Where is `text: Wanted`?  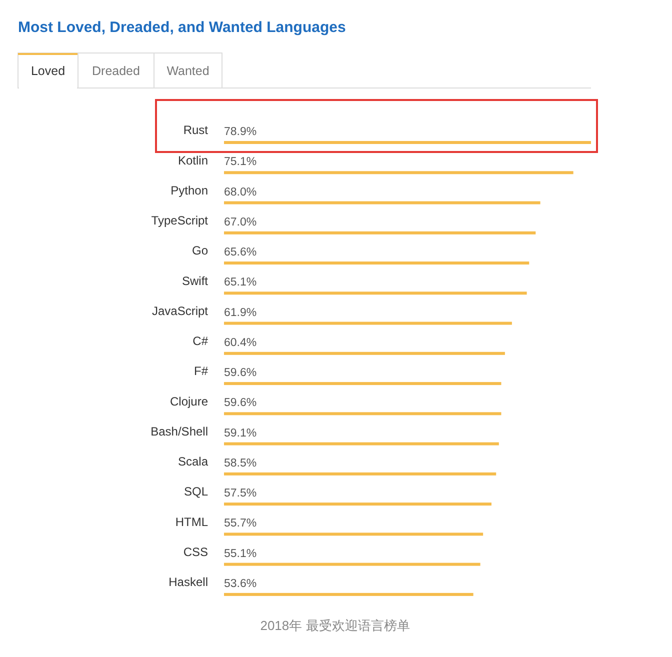 text: Wanted is located at coordinates (188, 71).